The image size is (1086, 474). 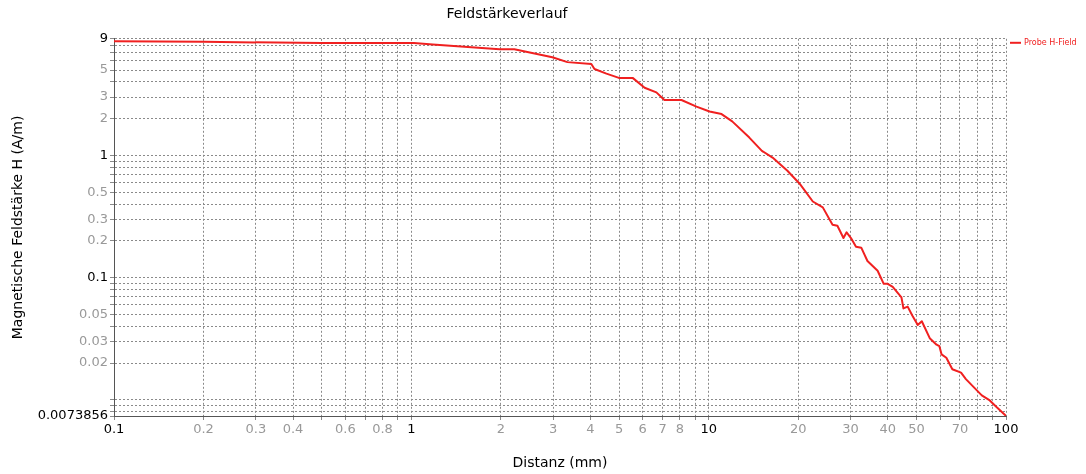 I want to click on x-tick-label: 10, so click(x=708, y=429).